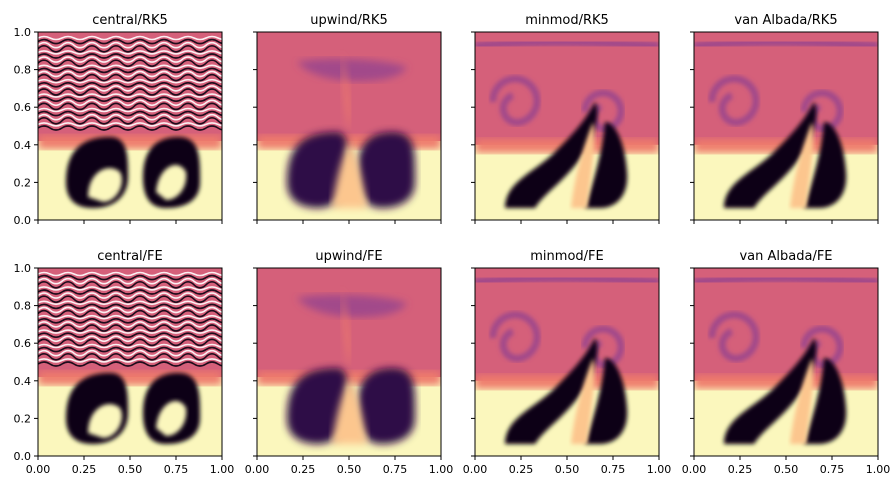 The height and width of the screenshot is (490, 894). What do you see at coordinates (386, 406) in the screenshot?
I see `right-lobe` at bounding box center [386, 406].